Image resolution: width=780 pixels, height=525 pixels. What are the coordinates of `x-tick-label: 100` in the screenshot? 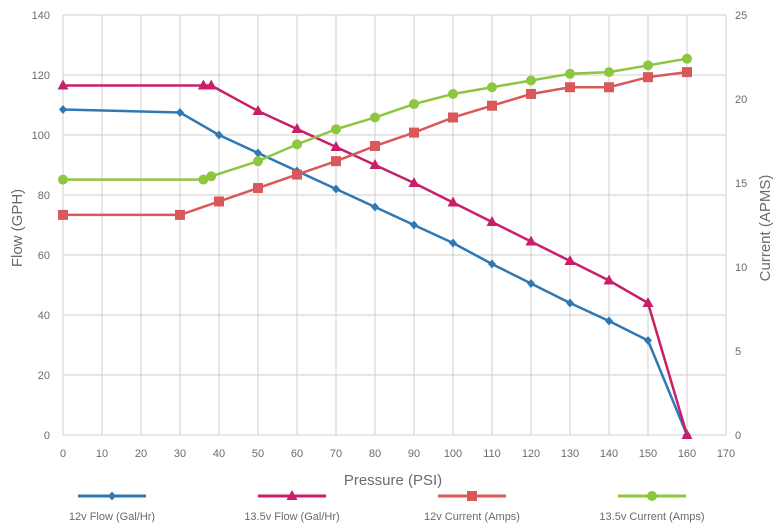 It's located at (453, 454).